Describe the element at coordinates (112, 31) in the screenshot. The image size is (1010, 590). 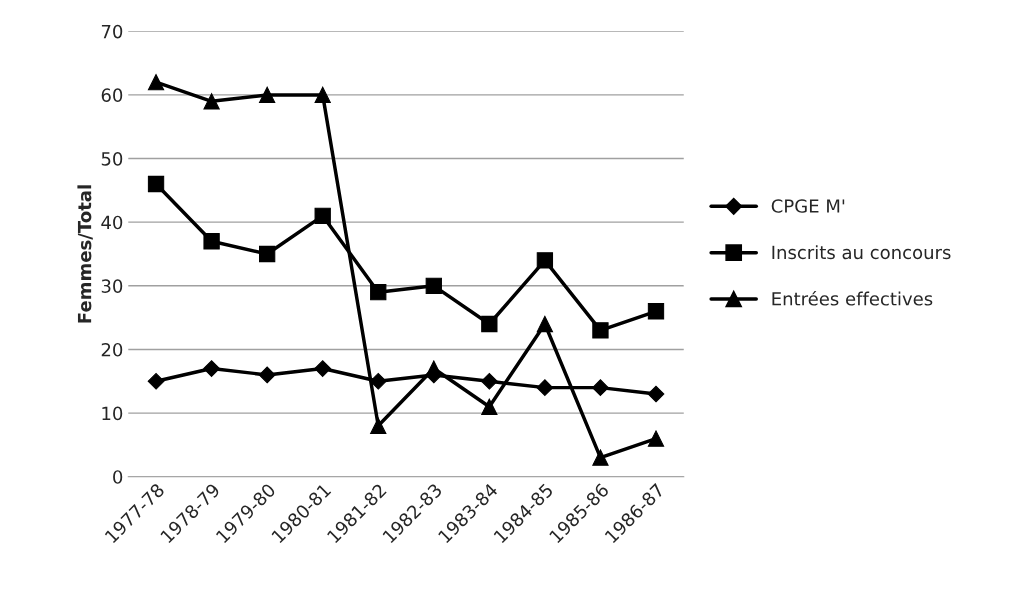
I see `y-tick-label: 70` at that location.